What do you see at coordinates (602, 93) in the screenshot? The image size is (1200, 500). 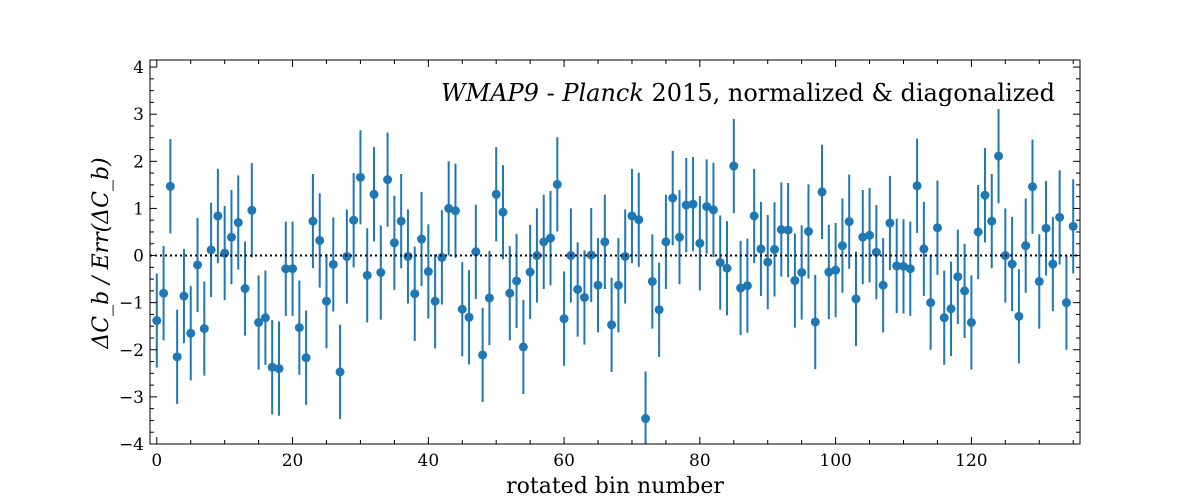 I see `annotation-part3: Planck` at bounding box center [602, 93].